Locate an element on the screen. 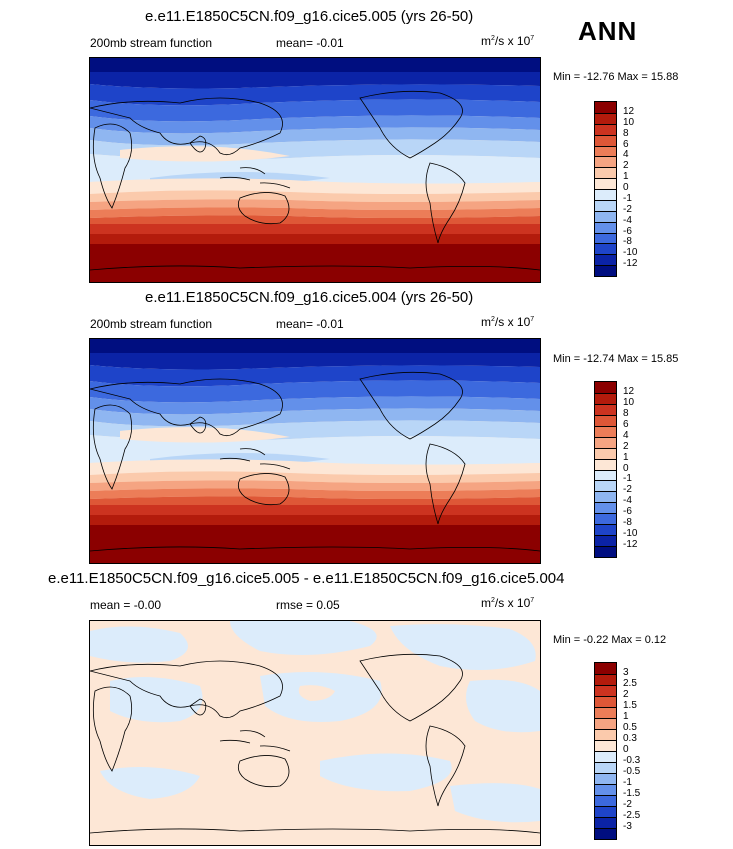 This screenshot has height=849, width=733. colorbar-tick-label: -4 is located at coordinates (627, 501).